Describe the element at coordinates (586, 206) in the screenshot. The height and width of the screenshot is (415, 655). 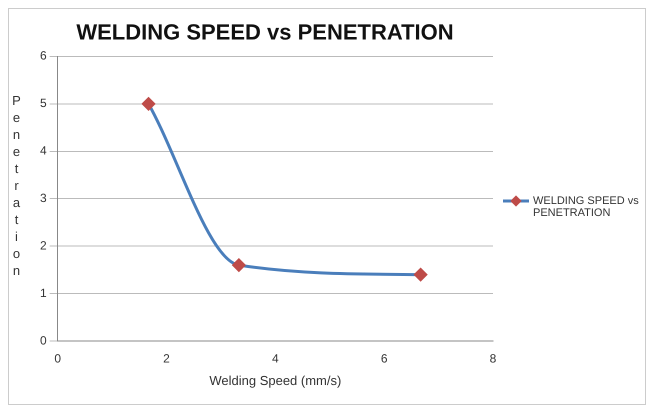
I see `legend-label: WELDING SPEED vs PENETRATION` at that location.